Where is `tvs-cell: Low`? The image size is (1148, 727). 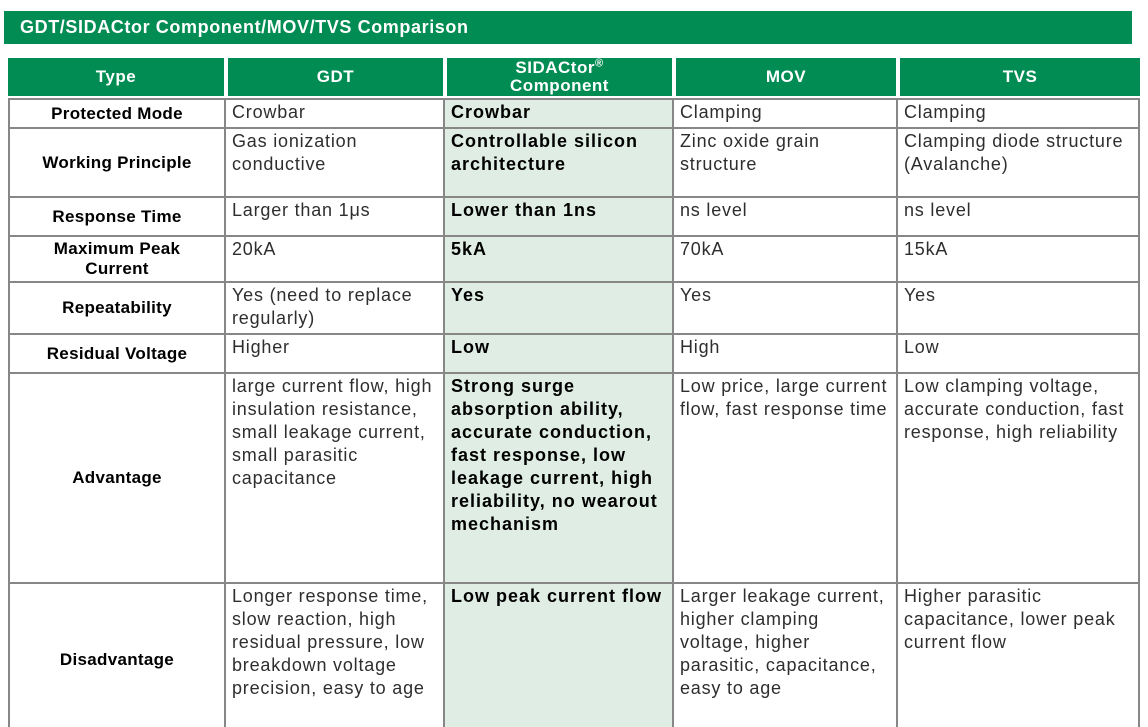 tvs-cell: Low is located at coordinates (1018, 354).